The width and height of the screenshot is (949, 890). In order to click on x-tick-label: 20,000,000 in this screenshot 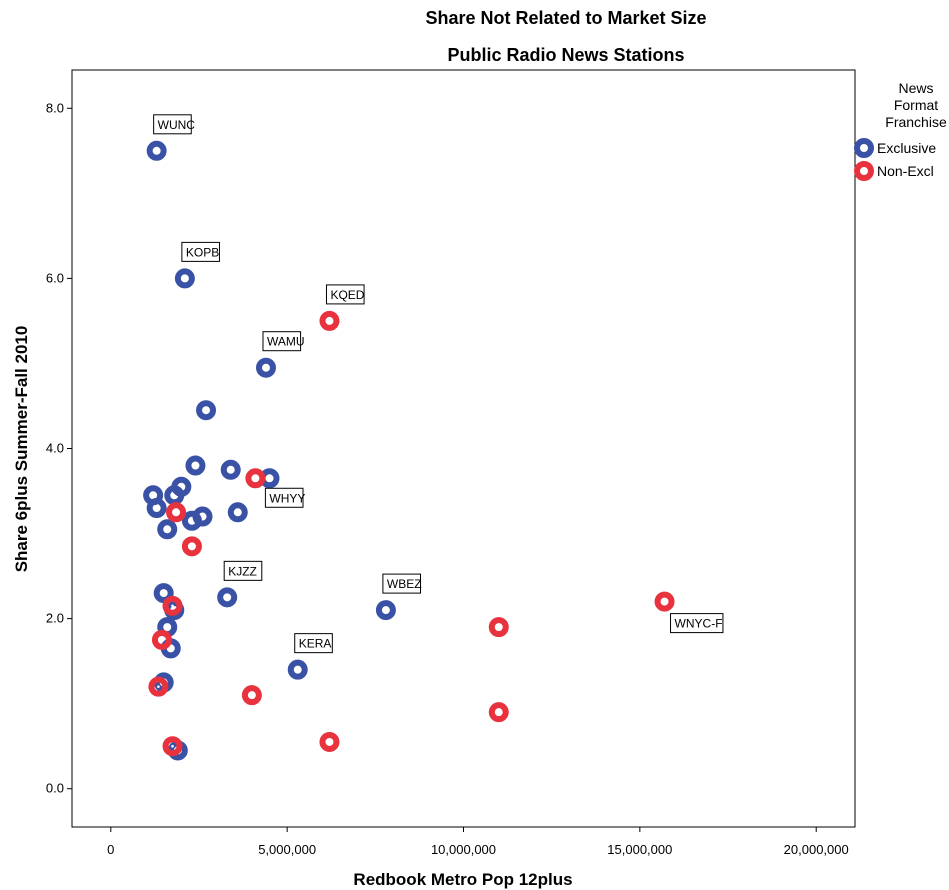, I will do `click(816, 849)`.